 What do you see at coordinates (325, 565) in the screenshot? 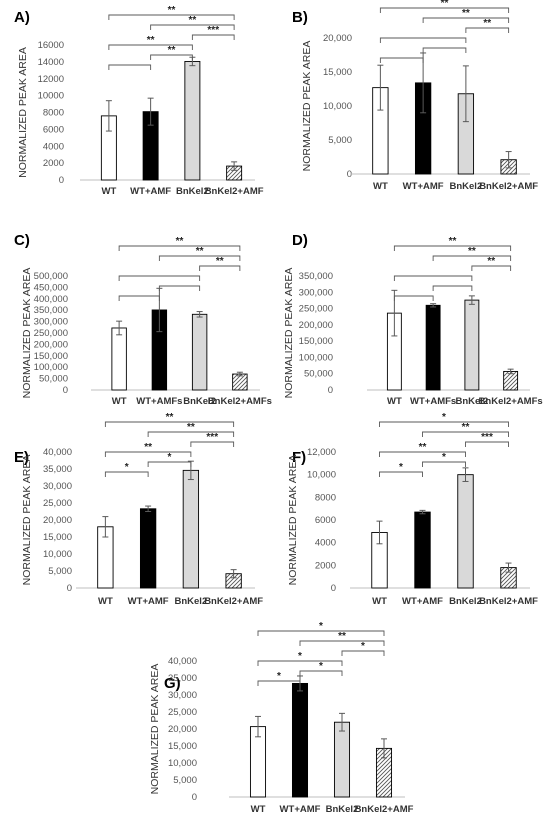
I see `y-tick-label: 2000` at bounding box center [325, 565].